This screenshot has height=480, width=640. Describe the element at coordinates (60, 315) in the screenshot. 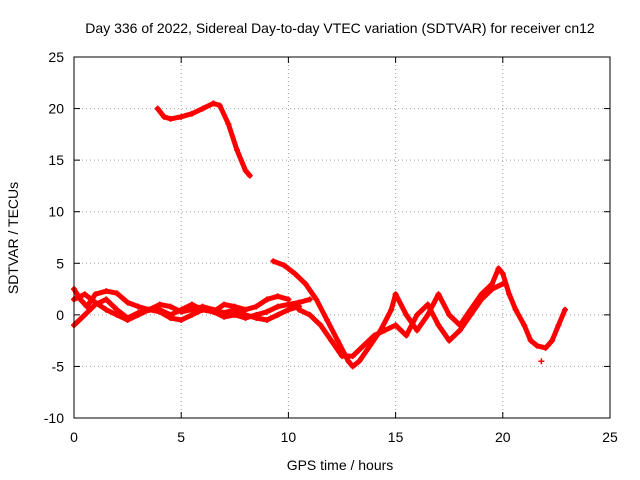

I see `y-tick-label: 0` at that location.